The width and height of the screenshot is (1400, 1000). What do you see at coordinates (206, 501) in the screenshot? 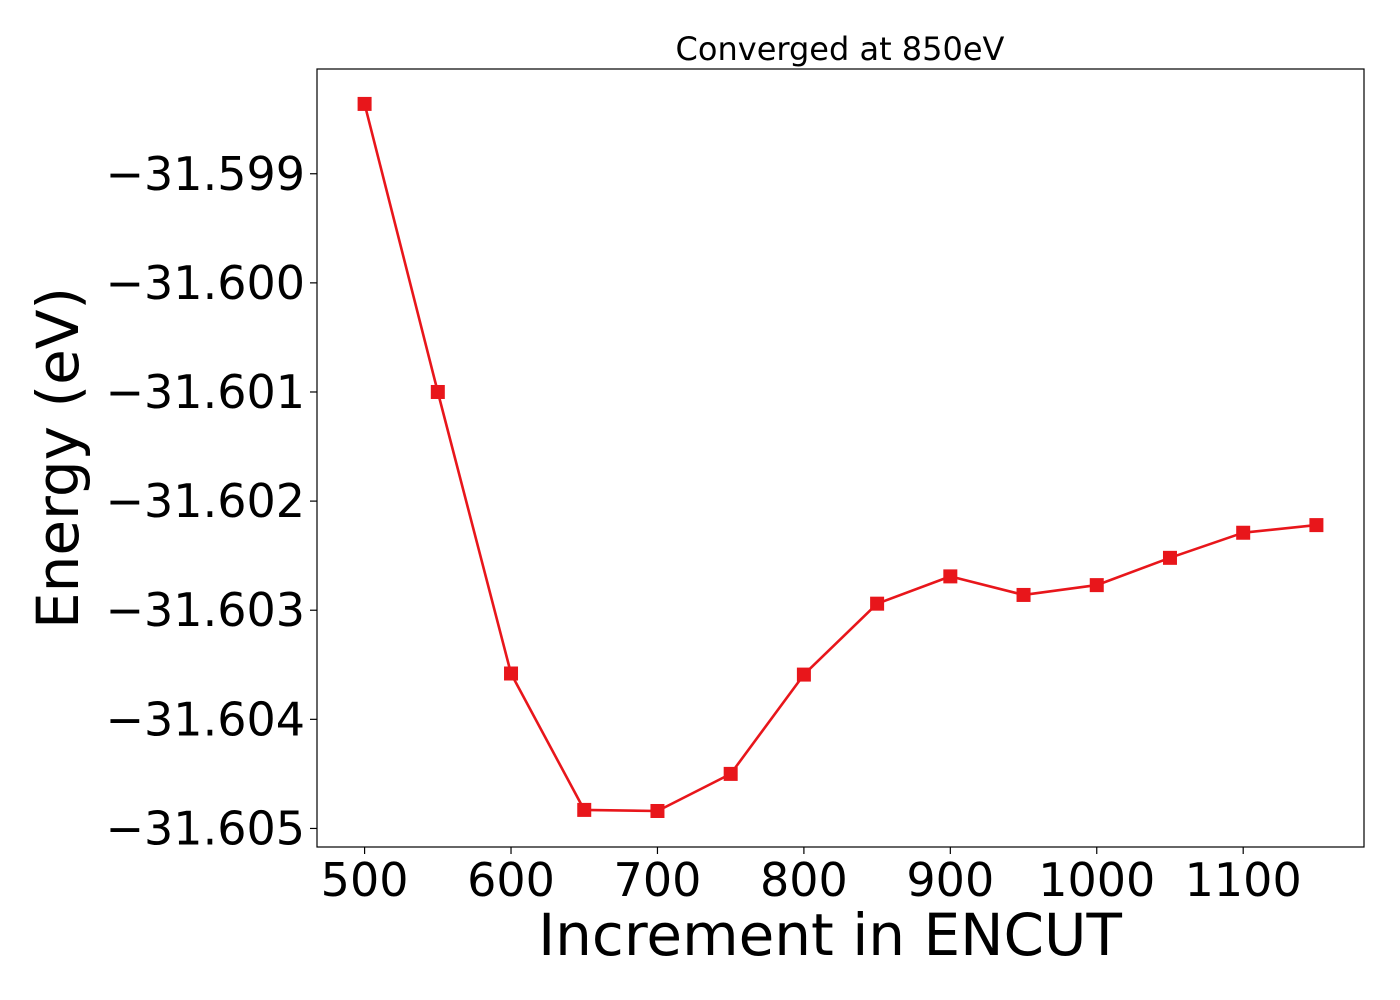
I see `y-tick-label: −31.602` at bounding box center [206, 501].